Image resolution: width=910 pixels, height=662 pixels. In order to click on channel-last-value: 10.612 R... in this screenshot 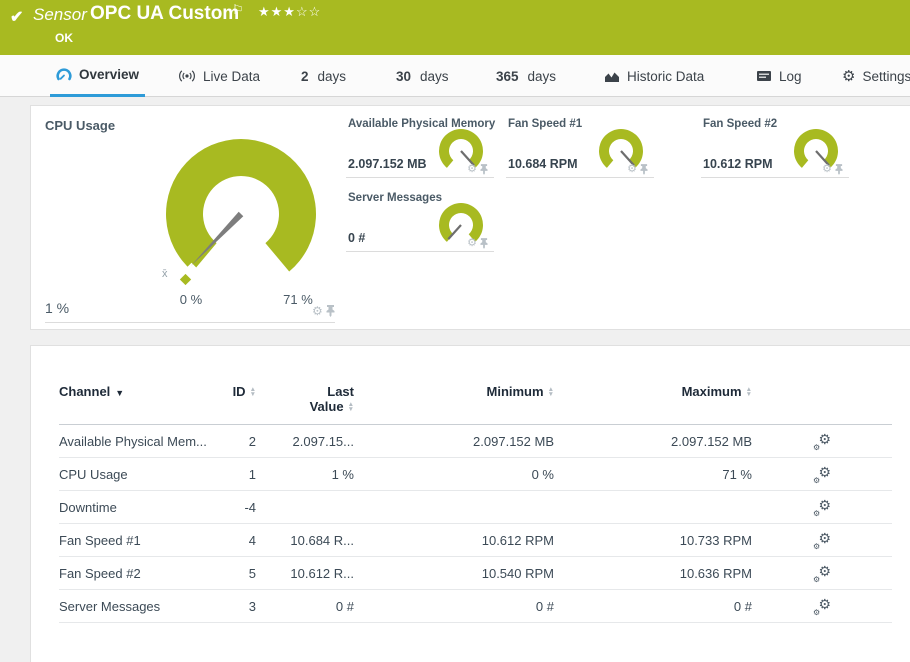, I will do `click(322, 573)`.